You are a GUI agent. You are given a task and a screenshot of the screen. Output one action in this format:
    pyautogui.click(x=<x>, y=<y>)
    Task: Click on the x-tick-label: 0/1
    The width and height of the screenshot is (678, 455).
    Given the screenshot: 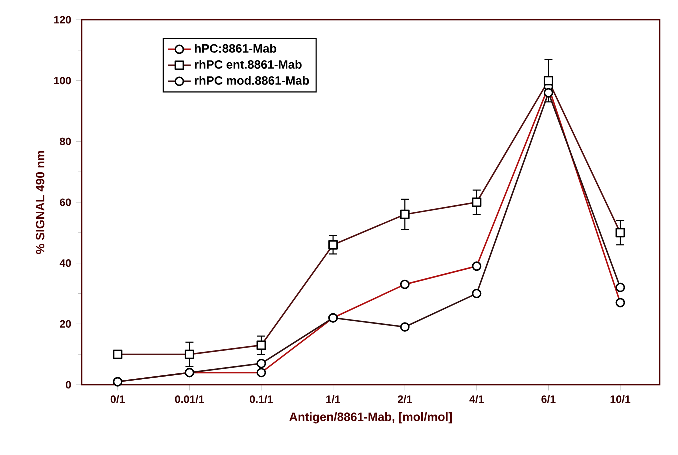 What is the action you would take?
    pyautogui.click(x=118, y=399)
    